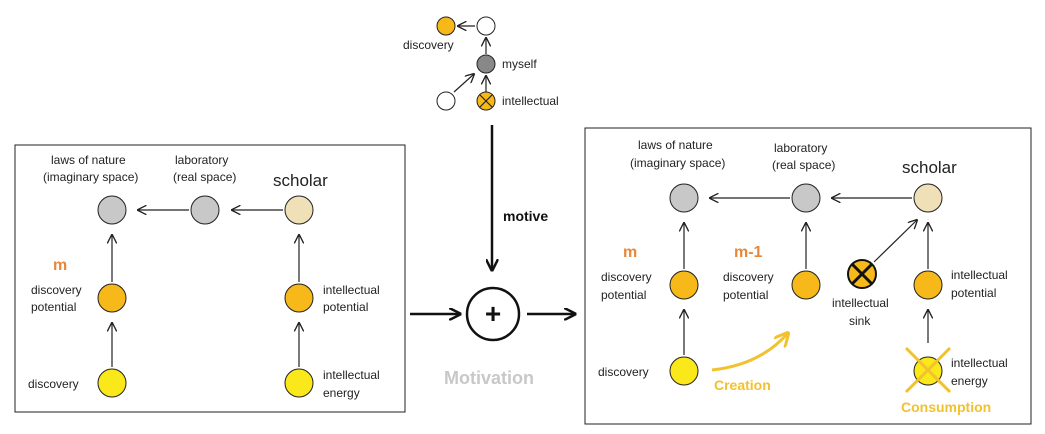  What do you see at coordinates (530, 101) in the screenshot?
I see `legend-intellectual-label: intellectual` at bounding box center [530, 101].